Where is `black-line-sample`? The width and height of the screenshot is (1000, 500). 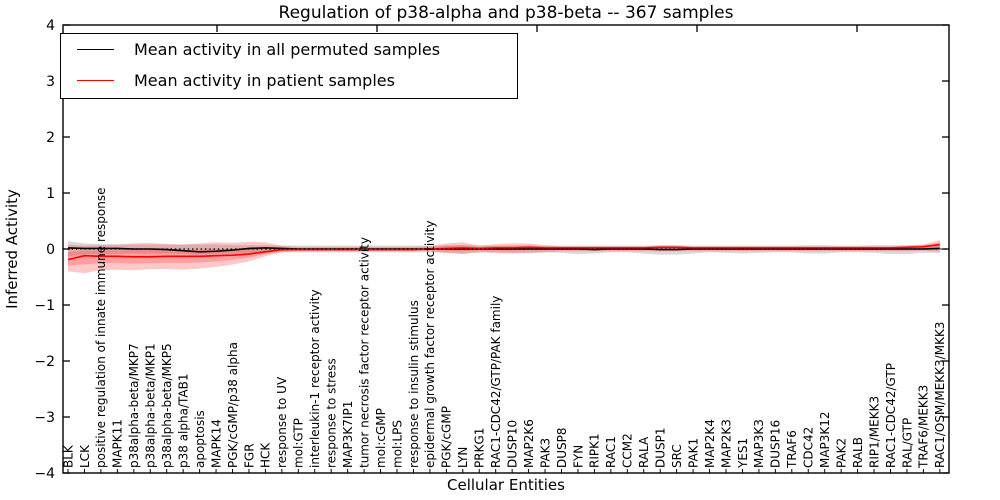 black-line-sample is located at coordinates (95, 49).